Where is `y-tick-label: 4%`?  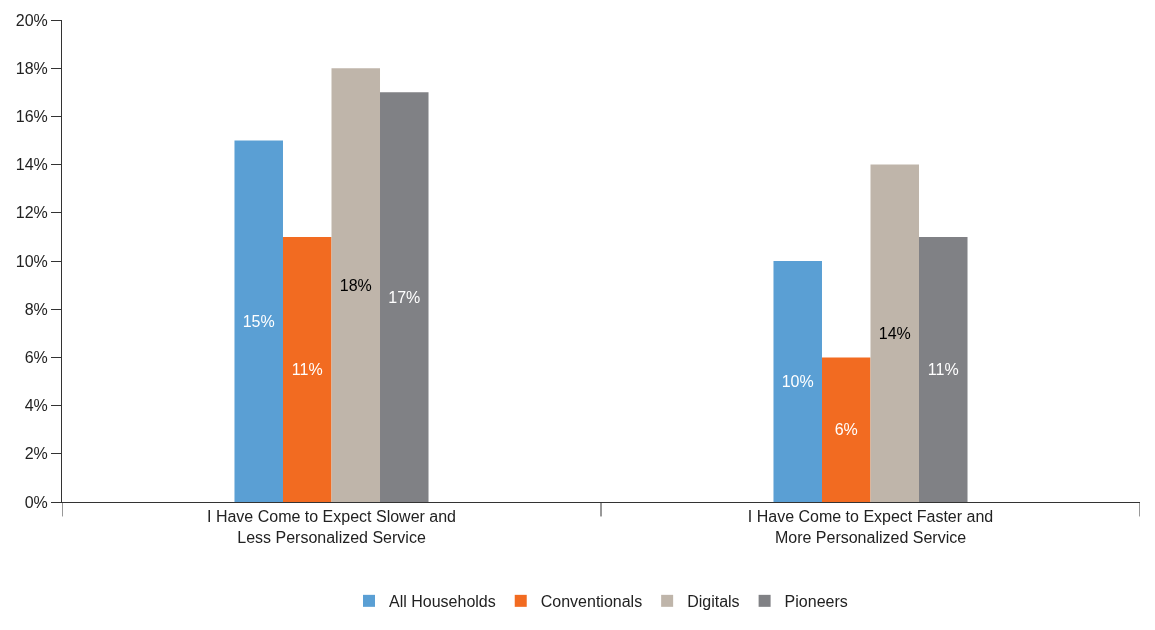 y-tick-label: 4% is located at coordinates (36, 406).